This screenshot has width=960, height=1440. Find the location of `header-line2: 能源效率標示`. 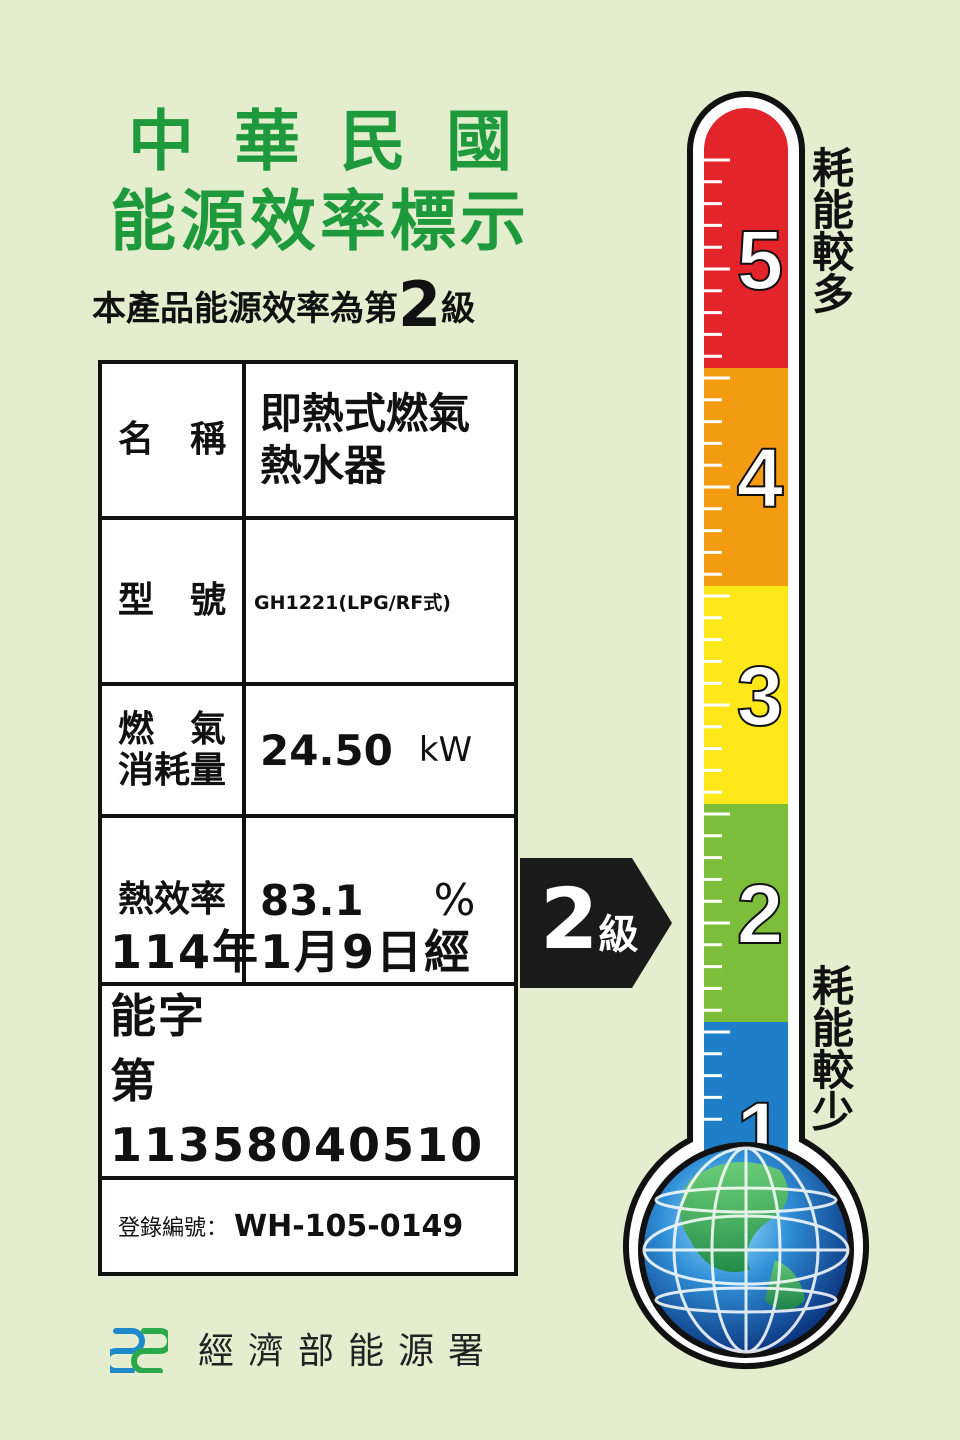

header-line2: 能源效率標示 is located at coordinates (320, 221).